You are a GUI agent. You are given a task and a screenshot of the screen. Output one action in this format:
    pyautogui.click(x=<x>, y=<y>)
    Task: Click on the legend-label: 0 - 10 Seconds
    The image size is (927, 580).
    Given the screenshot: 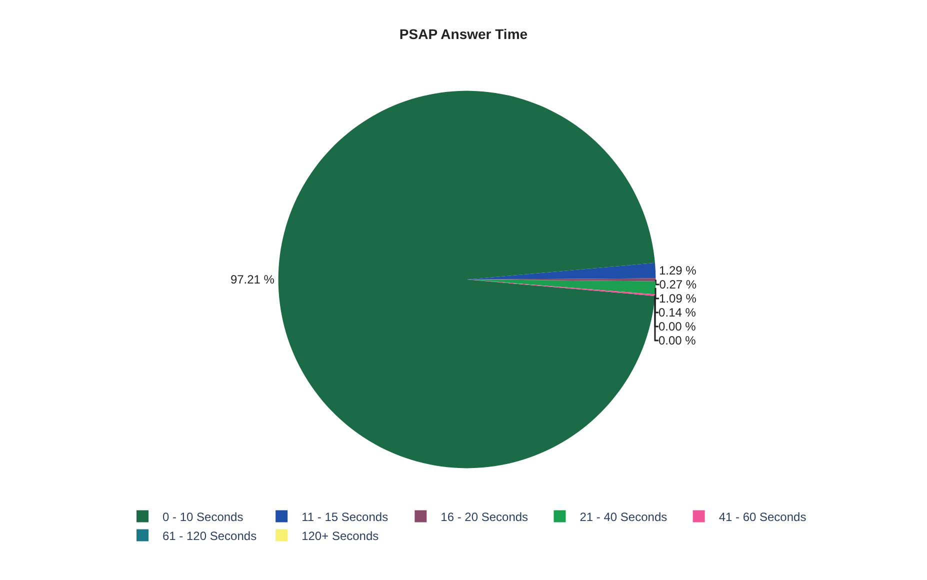 What is the action you would take?
    pyautogui.click(x=203, y=517)
    